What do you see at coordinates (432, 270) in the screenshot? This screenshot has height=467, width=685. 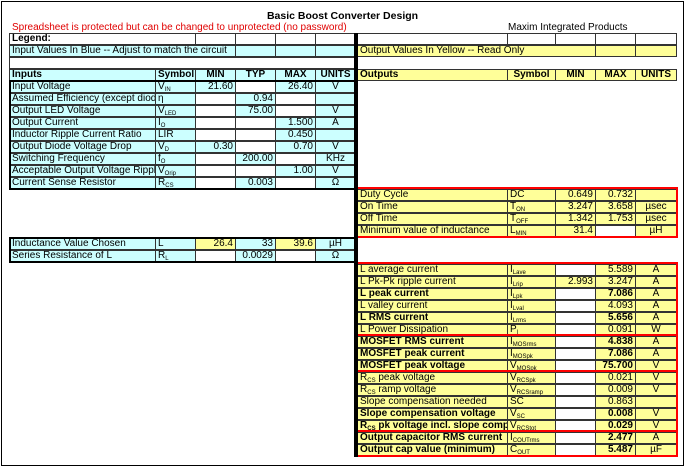 I see `output-label: L average current` at bounding box center [432, 270].